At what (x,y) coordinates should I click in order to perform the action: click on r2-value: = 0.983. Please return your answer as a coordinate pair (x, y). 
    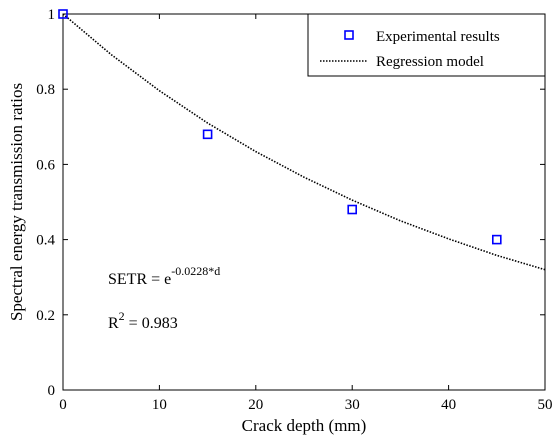
    Looking at the image, I should click on (151, 323).